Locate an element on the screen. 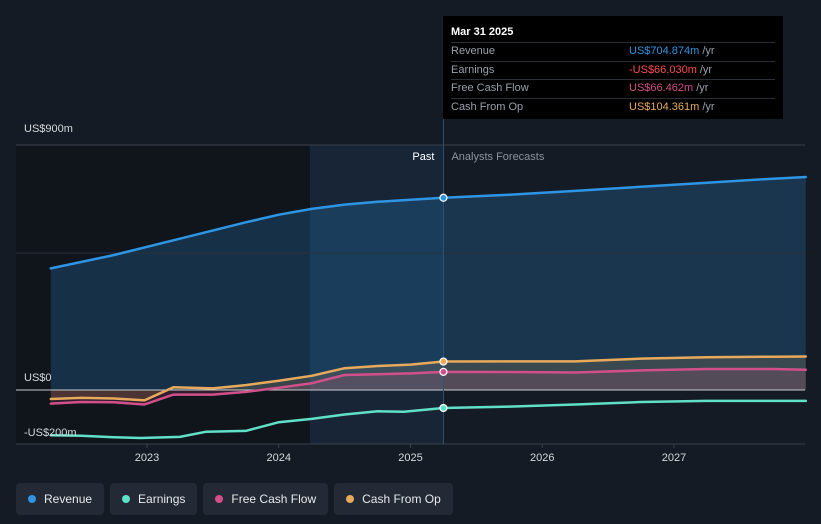 The image size is (821, 524). free-cash-flow-line is located at coordinates (428, 386).